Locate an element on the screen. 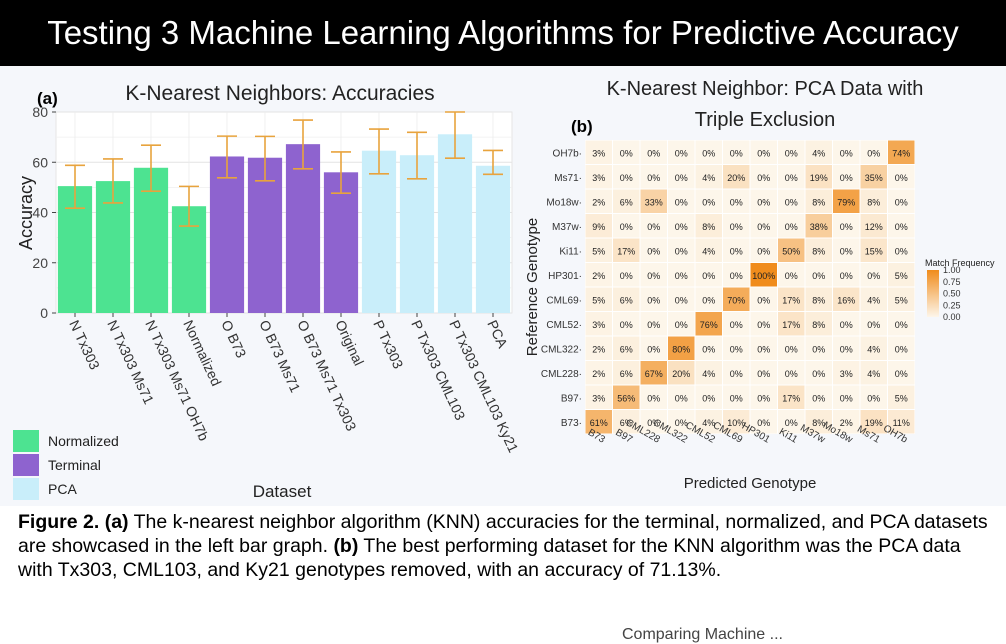 Image resolution: width=1006 pixels, height=644 pixels. heatmap-y-tick-label: OH7b· is located at coordinates (567, 153).